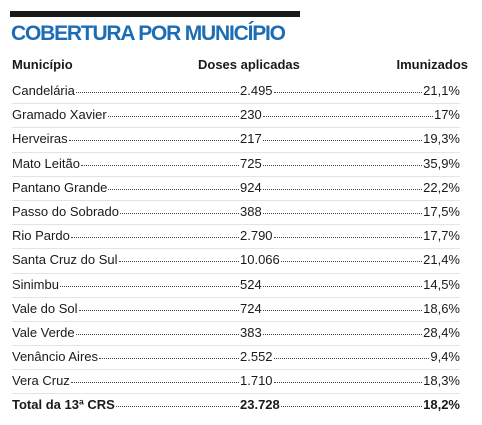  What do you see at coordinates (236, 92) in the screenshot?
I see `table-row: Candelária 2.495 21,1%` at bounding box center [236, 92].